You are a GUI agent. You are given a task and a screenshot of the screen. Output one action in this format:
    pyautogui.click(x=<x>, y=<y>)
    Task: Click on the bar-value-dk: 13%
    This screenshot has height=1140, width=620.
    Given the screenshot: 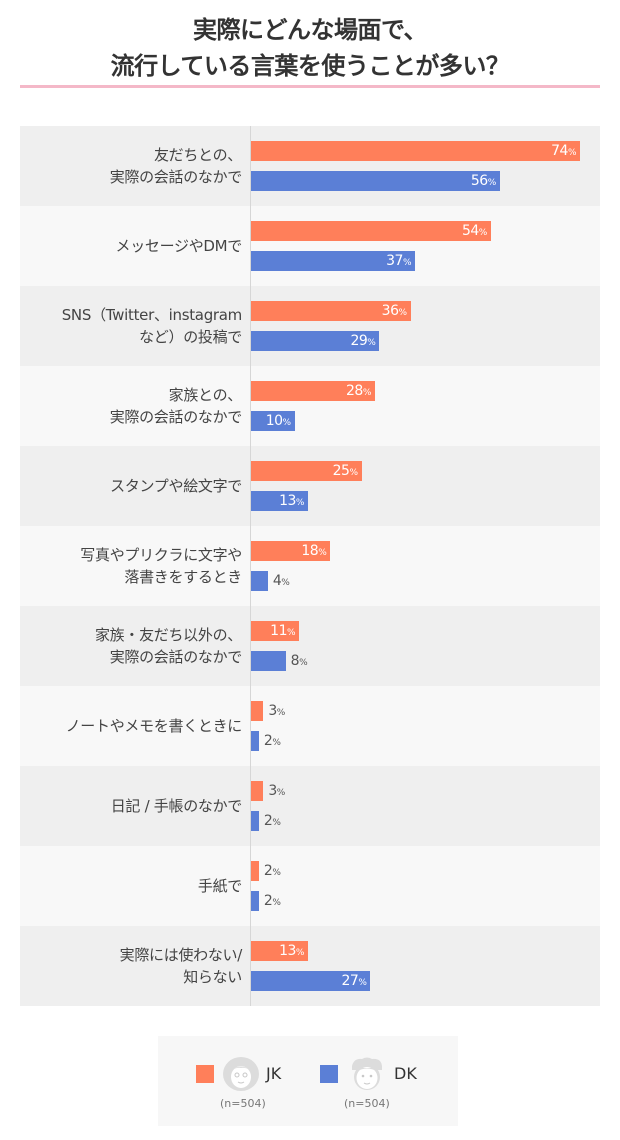 What is the action you would take?
    pyautogui.click(x=291, y=501)
    